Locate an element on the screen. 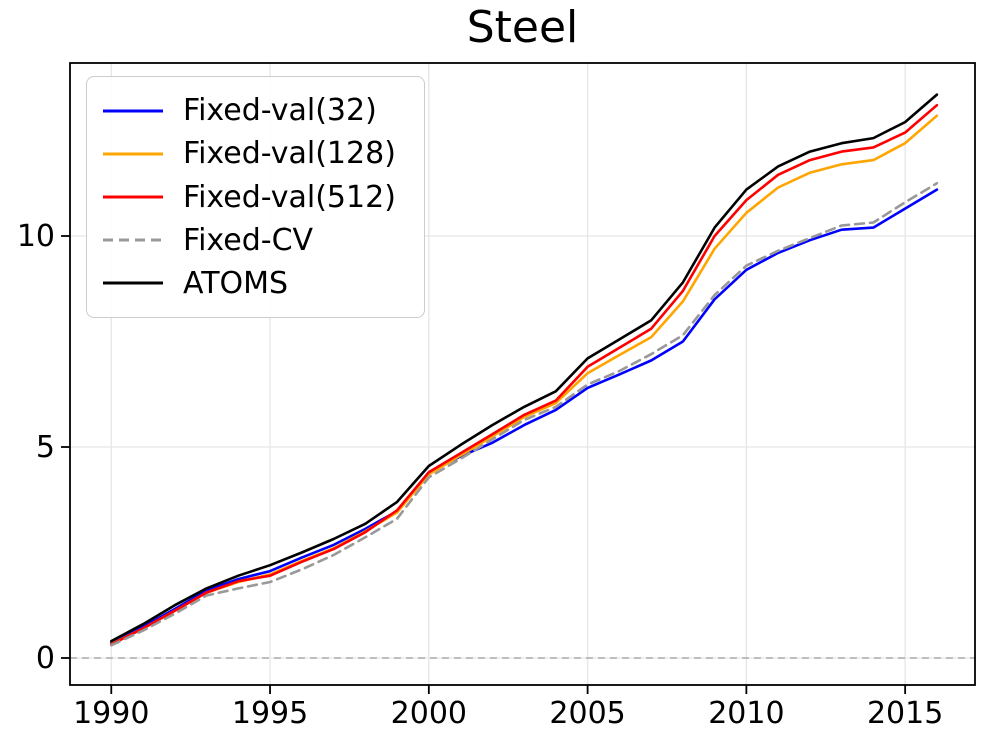 This screenshot has height=747, width=996. y-tick-label: 0 is located at coordinates (45, 658).